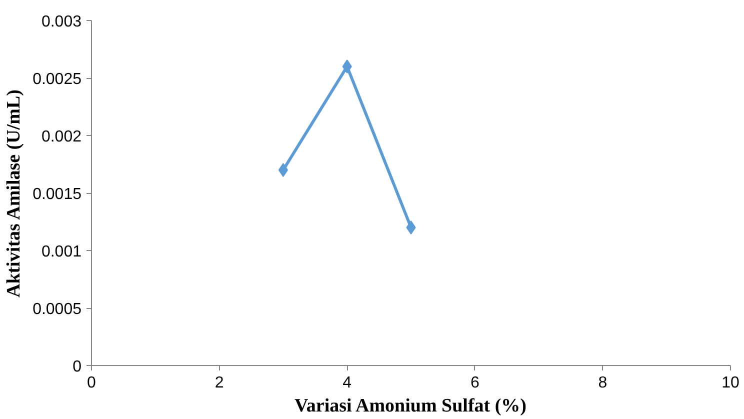 This screenshot has width=744, height=419. Describe the element at coordinates (61, 22) in the screenshot. I see `y-tick-label: 0.003` at that location.